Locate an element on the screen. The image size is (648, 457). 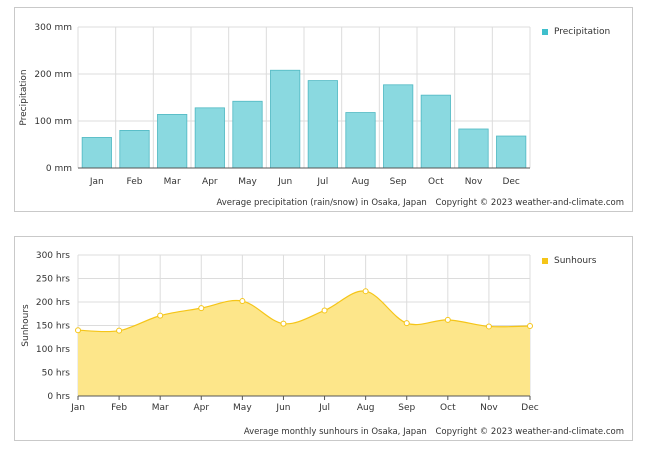
precipitation-legend-label: Precipitation is located at coordinates (582, 32).